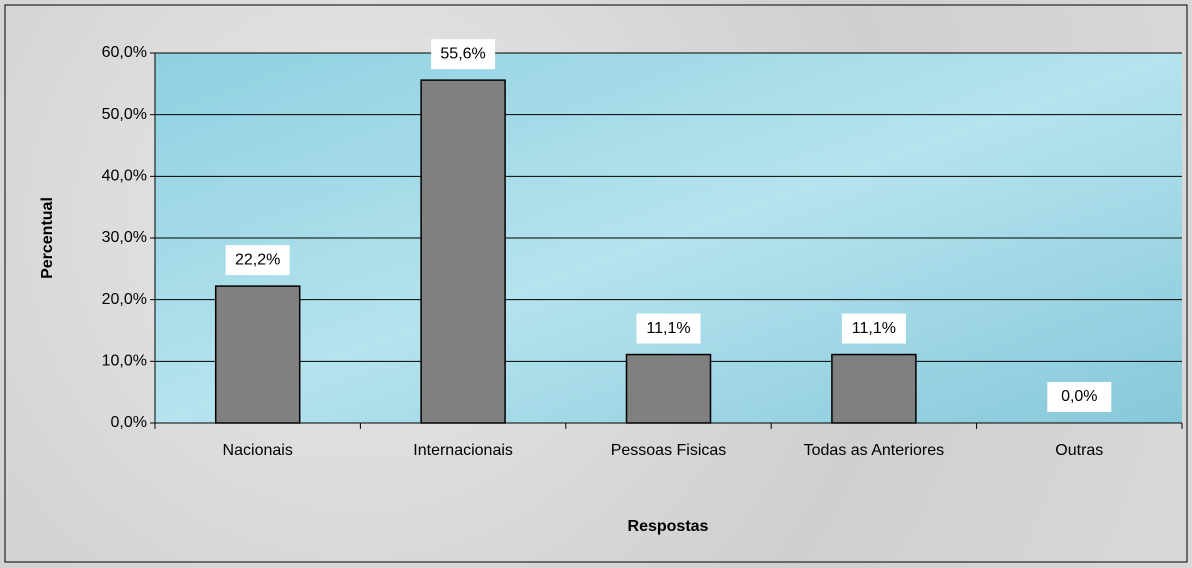  What do you see at coordinates (129, 422) in the screenshot?
I see `y-tick-label: 0,0%` at bounding box center [129, 422].